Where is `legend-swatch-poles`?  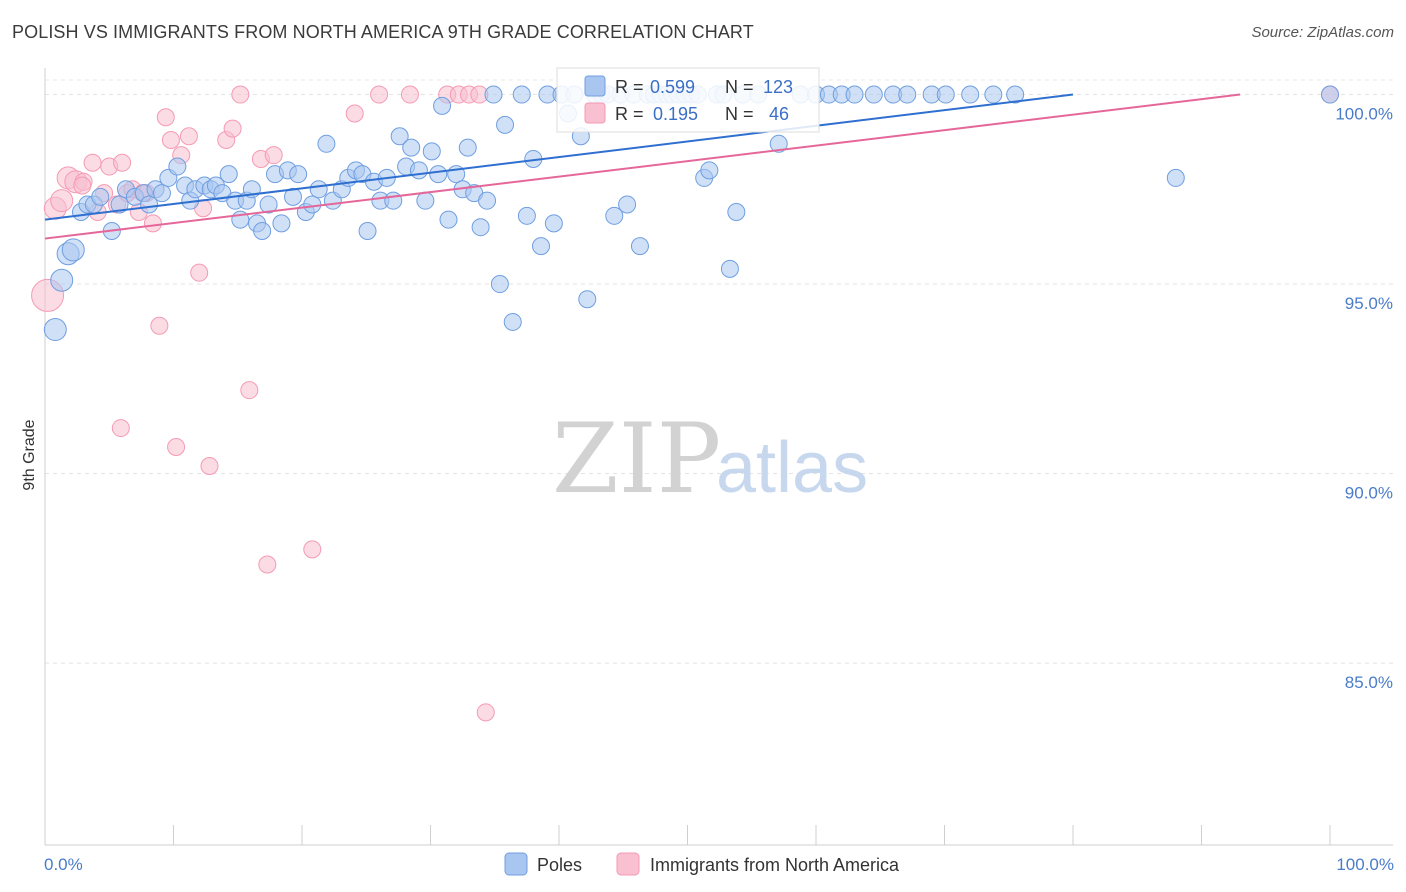
legend-swatch-poles is located at coordinates (516, 864).